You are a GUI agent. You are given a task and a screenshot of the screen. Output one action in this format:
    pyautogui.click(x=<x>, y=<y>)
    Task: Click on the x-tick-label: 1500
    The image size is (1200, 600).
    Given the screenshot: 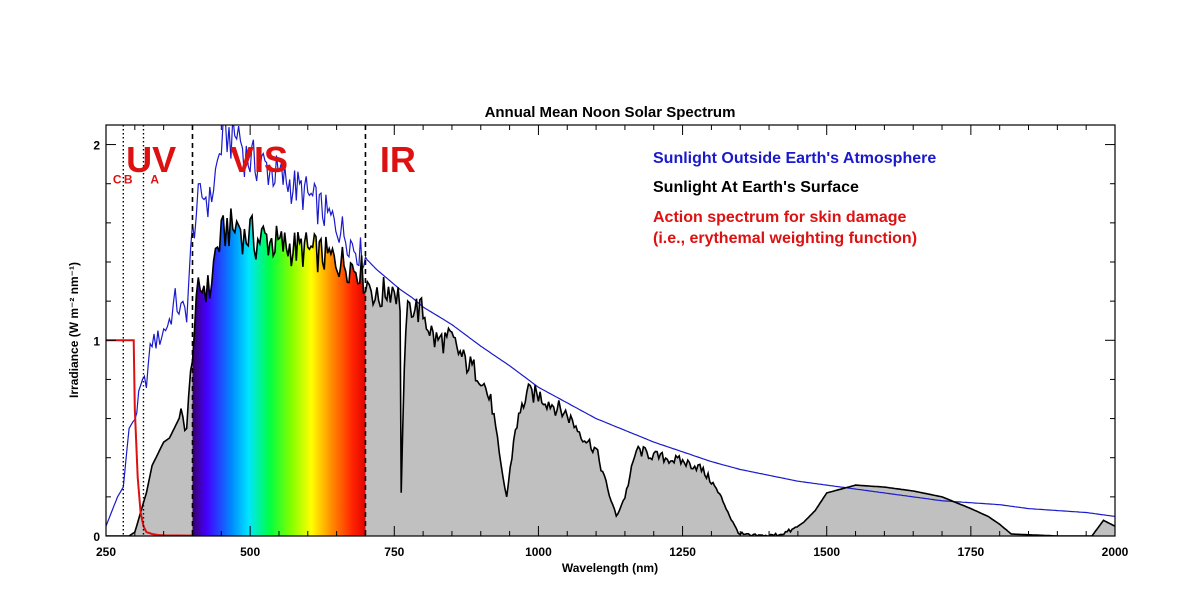 What is the action you would take?
    pyautogui.click(x=826, y=552)
    